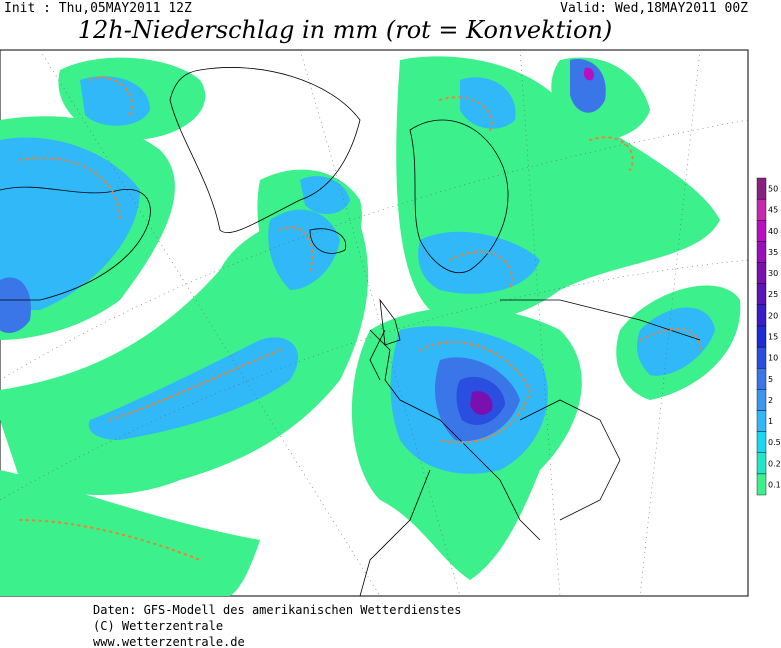 This screenshot has width=781, height=648. I want to click on colorbar-label: 30, so click(773, 273).